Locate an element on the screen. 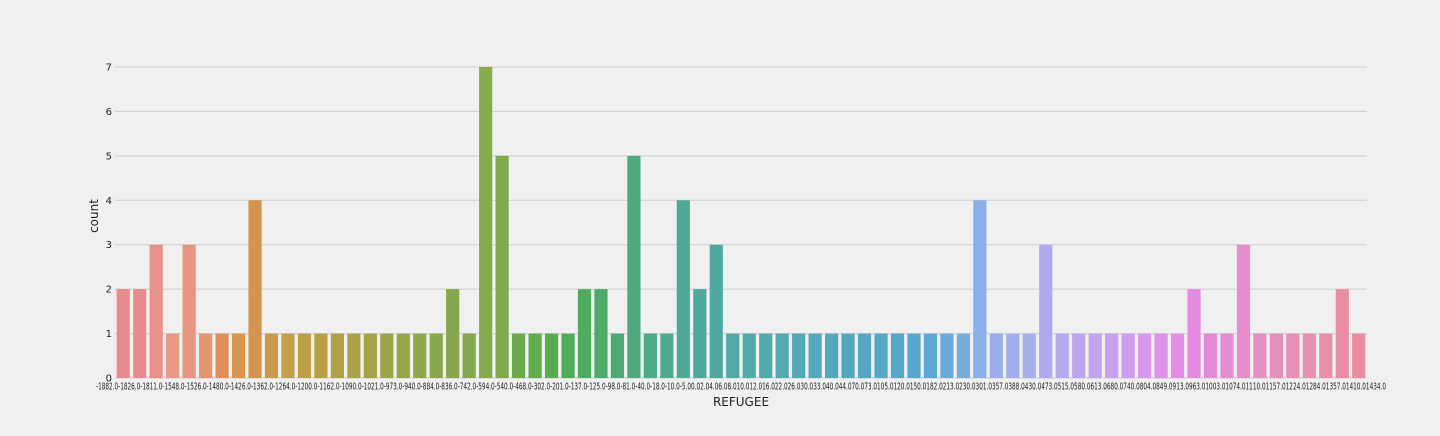 The width and height of the screenshot is (1440, 436). bar-301.0 is located at coordinates (996, 355).